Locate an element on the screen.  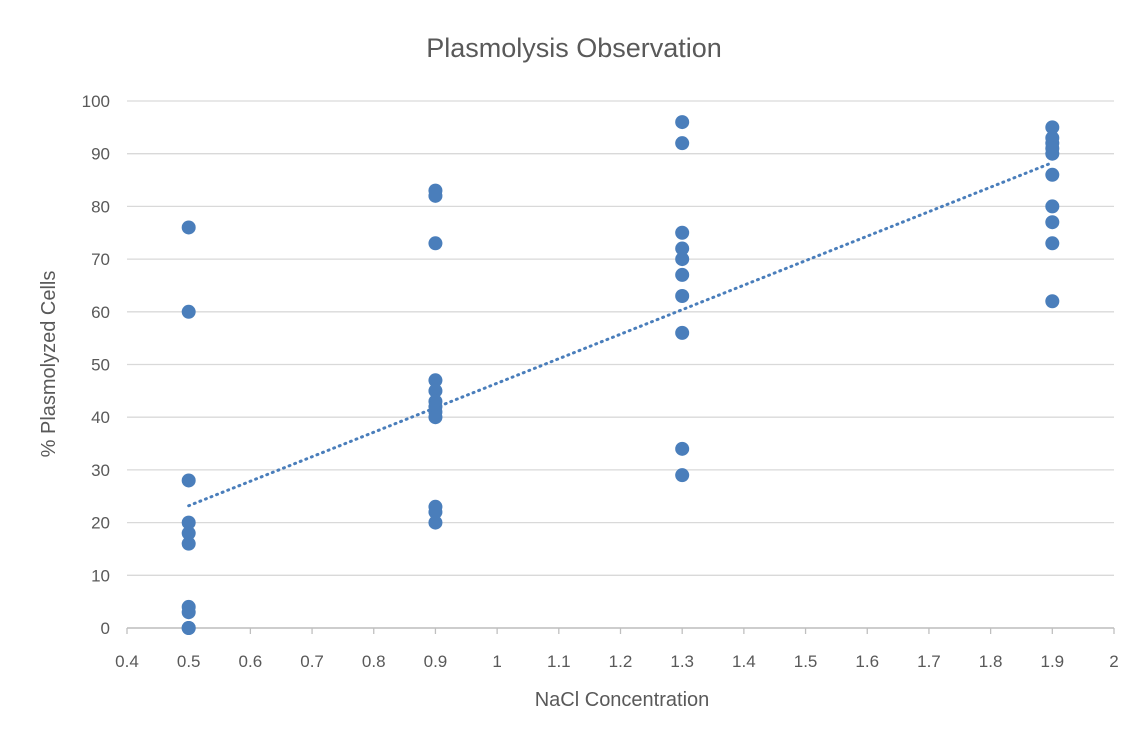
y-tick-label: 70 is located at coordinates (100, 259).